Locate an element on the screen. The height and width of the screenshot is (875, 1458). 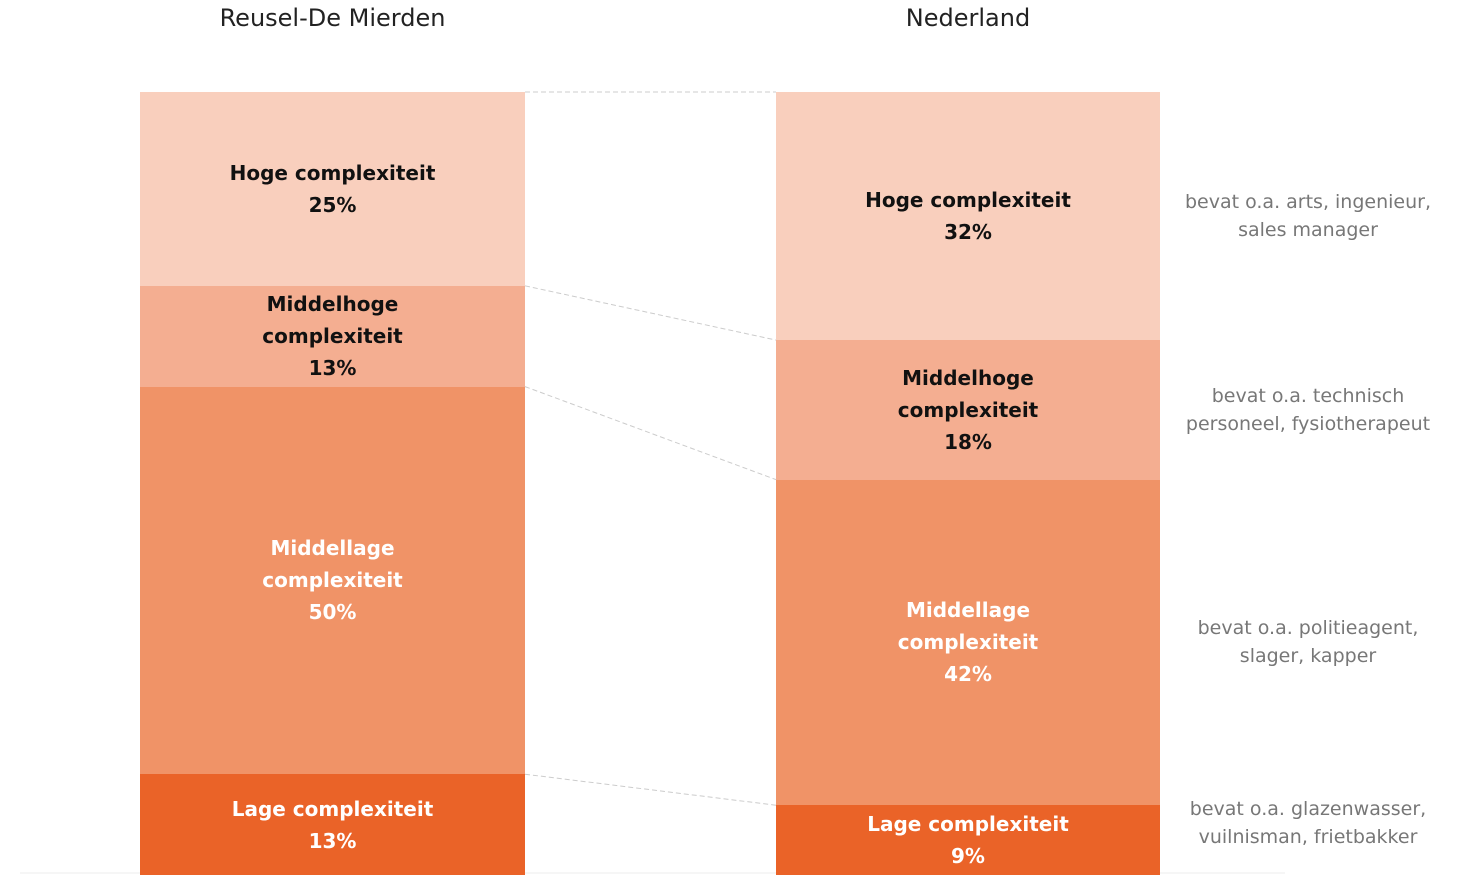
bar-segment: Lage complexiteit 13% is located at coordinates (332, 824).